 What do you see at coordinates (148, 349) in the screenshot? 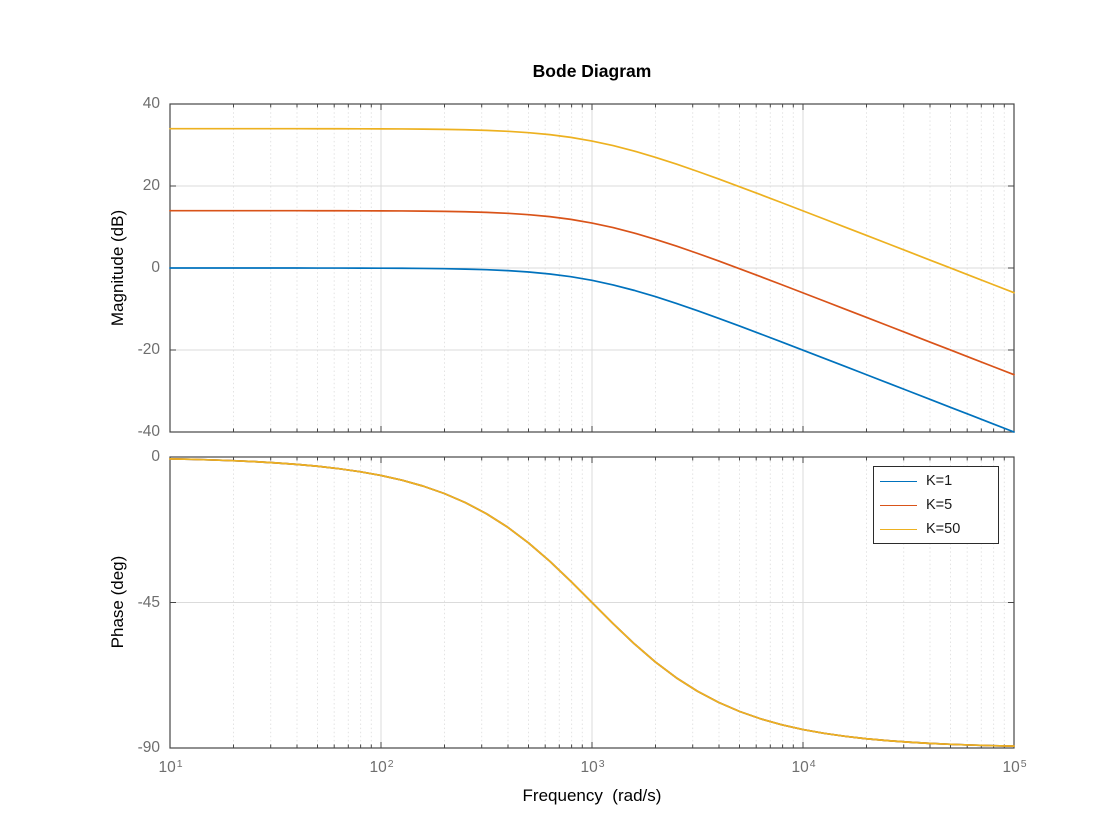
I see `y-tick-label: -20` at bounding box center [148, 349].